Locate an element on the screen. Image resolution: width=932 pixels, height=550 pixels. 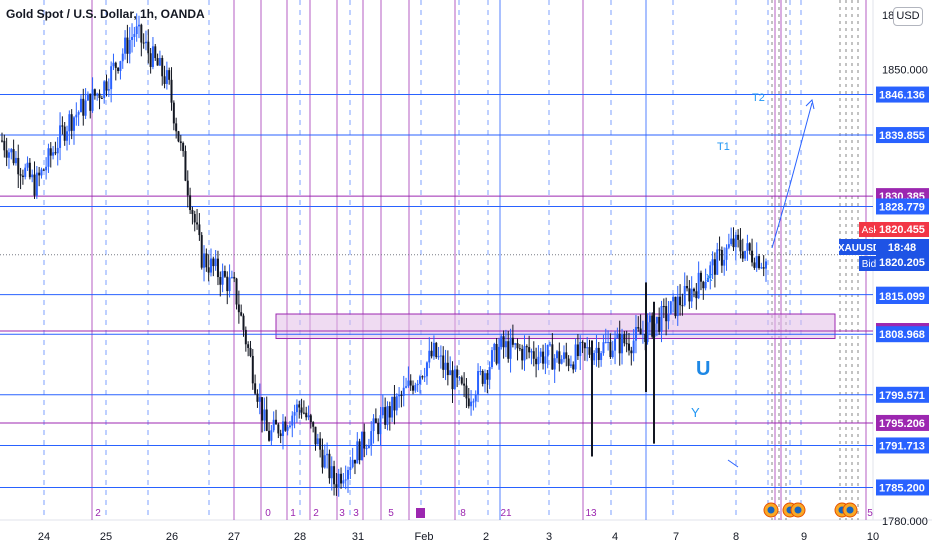
time-tick: 8 is located at coordinates (736, 537).